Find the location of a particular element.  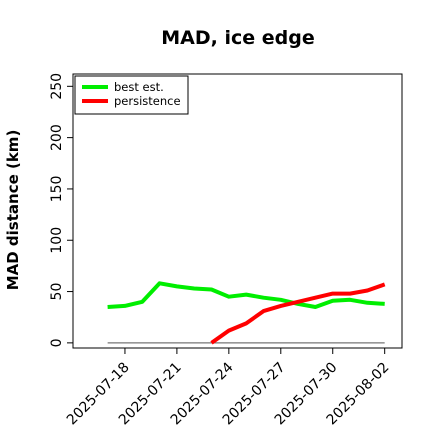

y-tick-label: 50 is located at coordinates (57, 292).